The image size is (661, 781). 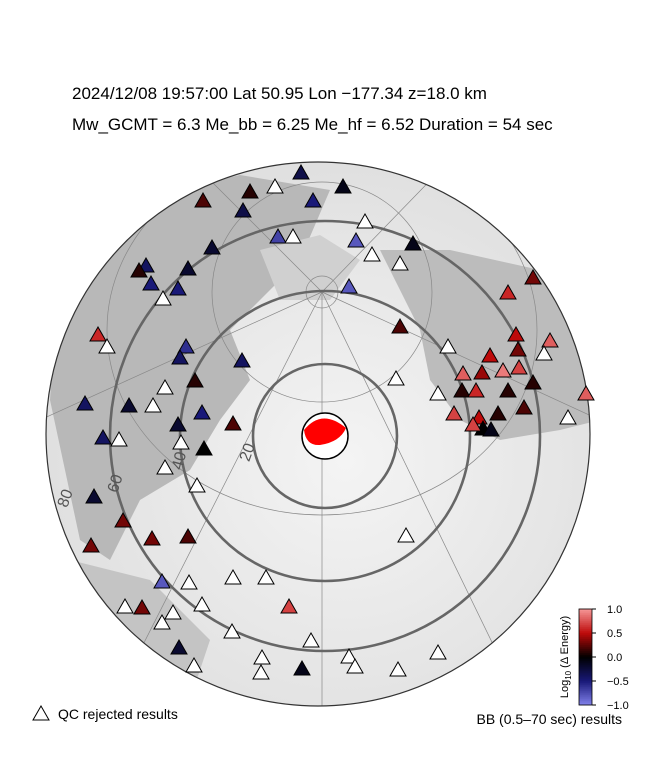 What do you see at coordinates (248, 452) in the screenshot?
I see `ring-label: 20` at bounding box center [248, 452].